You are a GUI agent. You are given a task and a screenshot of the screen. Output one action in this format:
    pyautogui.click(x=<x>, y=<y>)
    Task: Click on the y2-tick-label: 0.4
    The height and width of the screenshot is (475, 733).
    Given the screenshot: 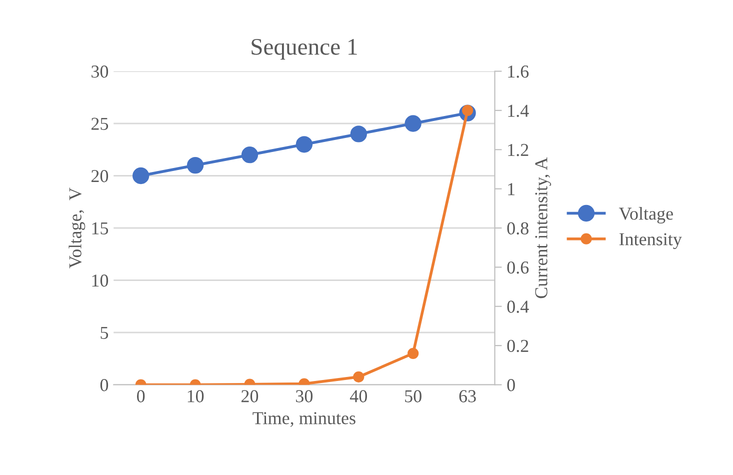 What is the action you would take?
    pyautogui.click(x=518, y=306)
    